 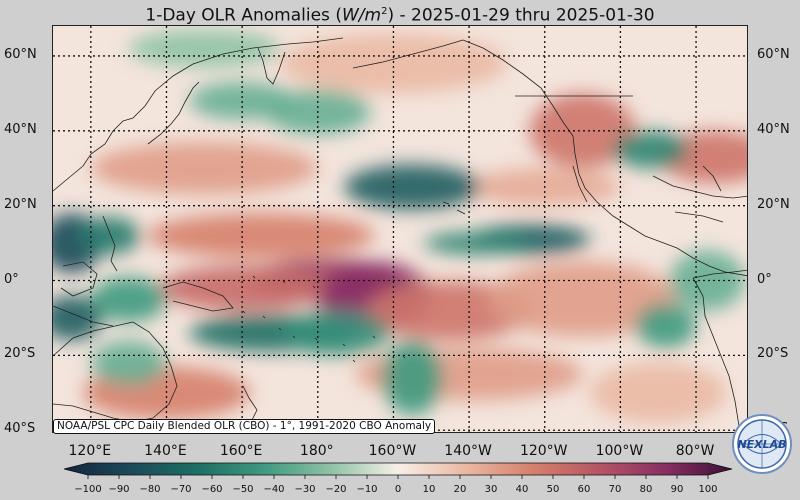 I want to click on longitude-label: 100°W, so click(x=619, y=451).